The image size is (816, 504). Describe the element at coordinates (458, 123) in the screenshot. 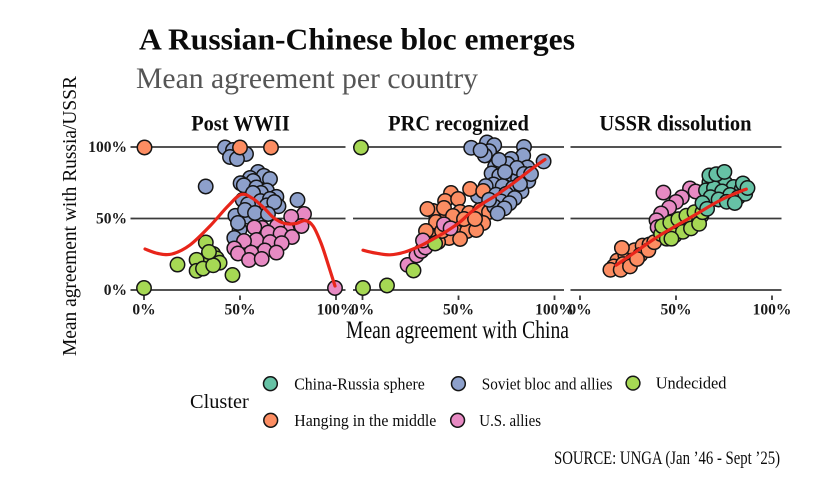

I see `svg-text: PRC recognized` at that location.